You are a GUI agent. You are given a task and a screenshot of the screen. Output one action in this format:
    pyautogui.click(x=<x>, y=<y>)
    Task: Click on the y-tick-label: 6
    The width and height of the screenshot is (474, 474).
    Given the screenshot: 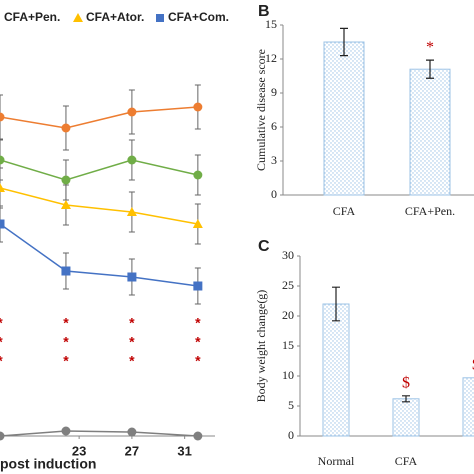 What is the action you would take?
    pyautogui.click(x=274, y=126)
    